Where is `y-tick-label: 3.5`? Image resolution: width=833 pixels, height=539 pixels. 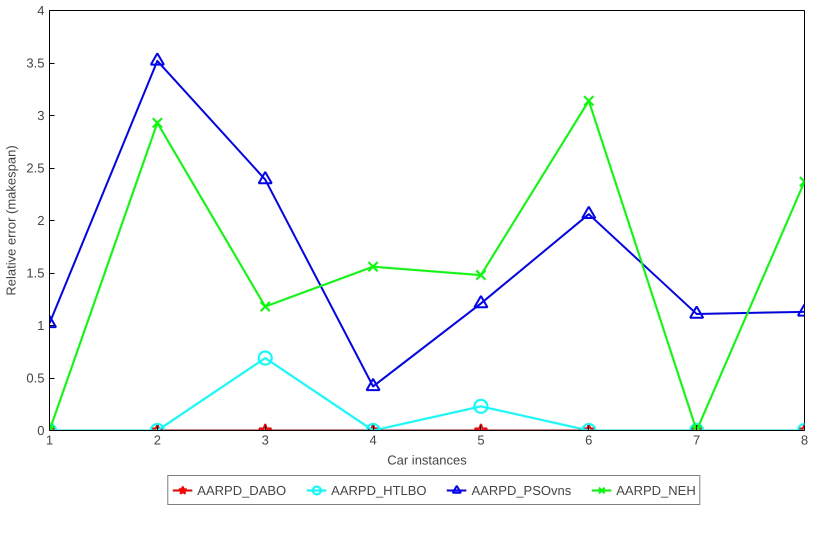
y-tick-label: 3.5 is located at coordinates (35, 63).